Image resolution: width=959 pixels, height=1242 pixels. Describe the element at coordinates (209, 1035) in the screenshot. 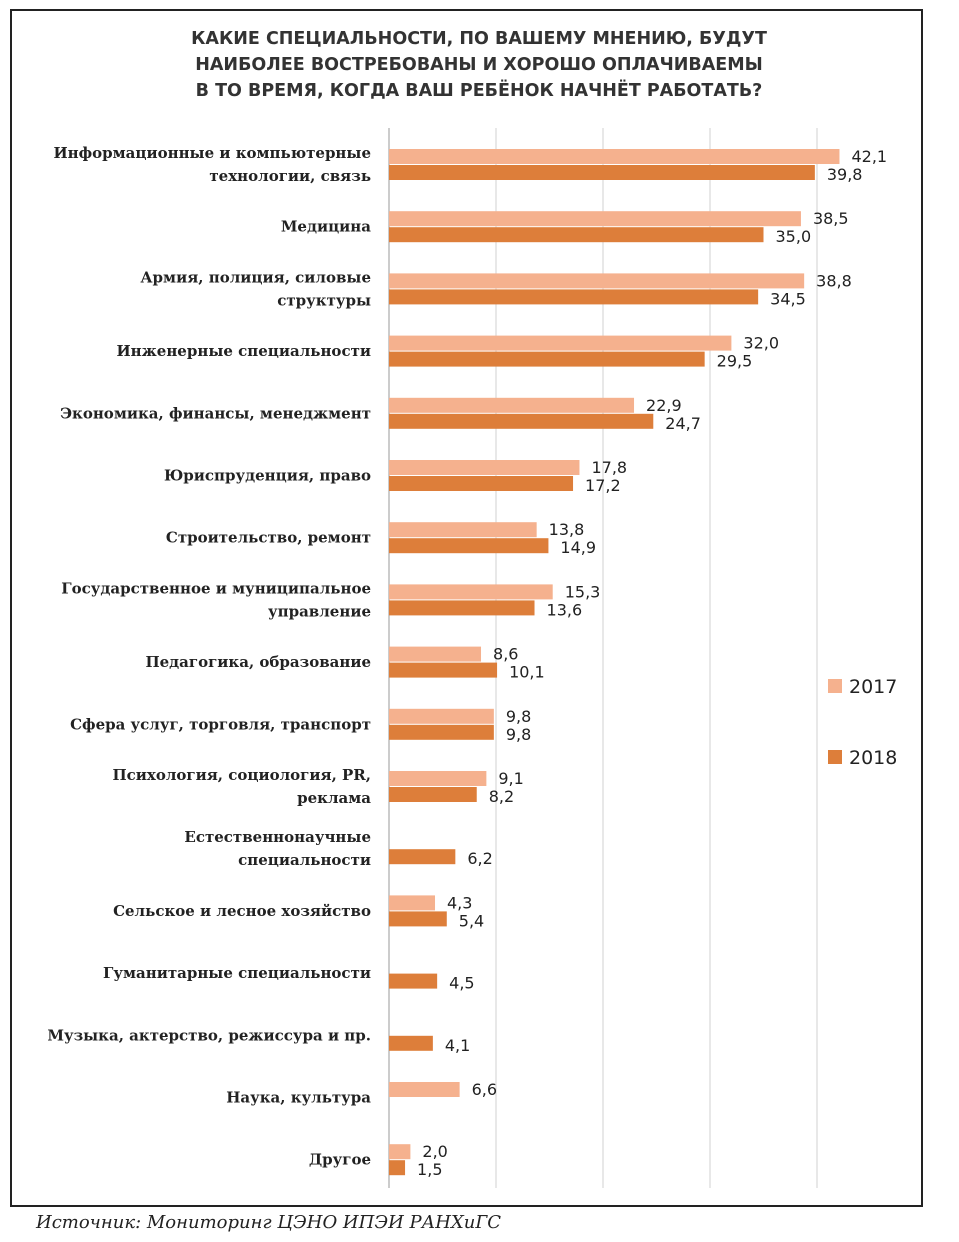

I see `category-label: Музыка, актерство, режиссура и пр.` at that location.